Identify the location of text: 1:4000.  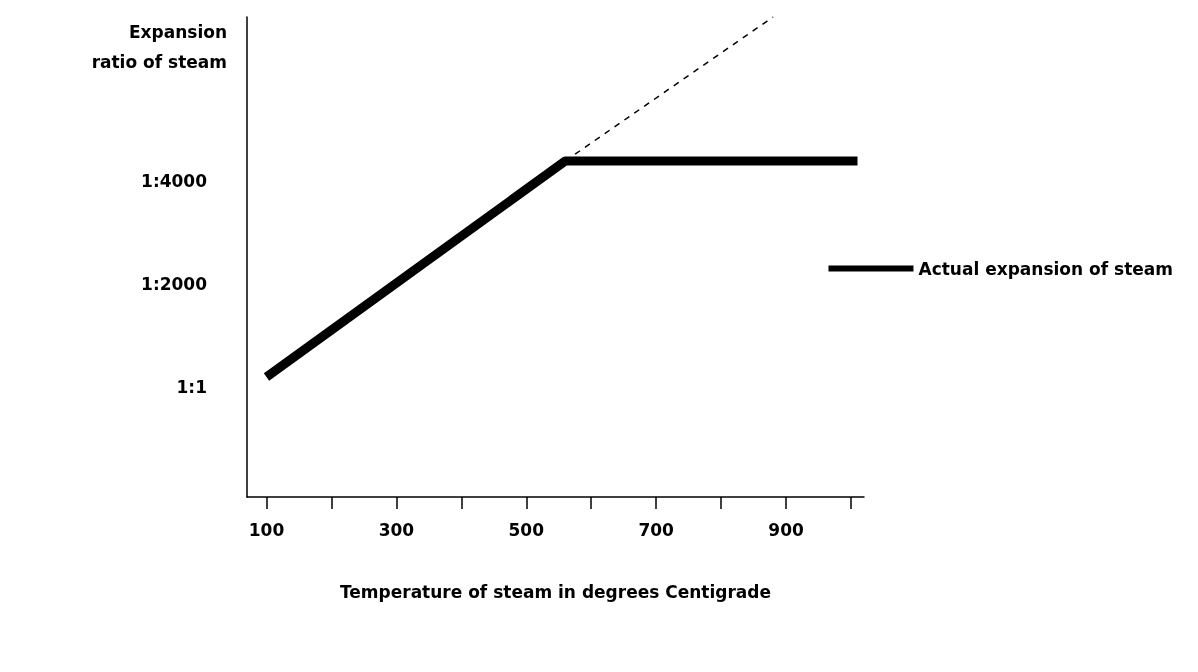
(174, 181).